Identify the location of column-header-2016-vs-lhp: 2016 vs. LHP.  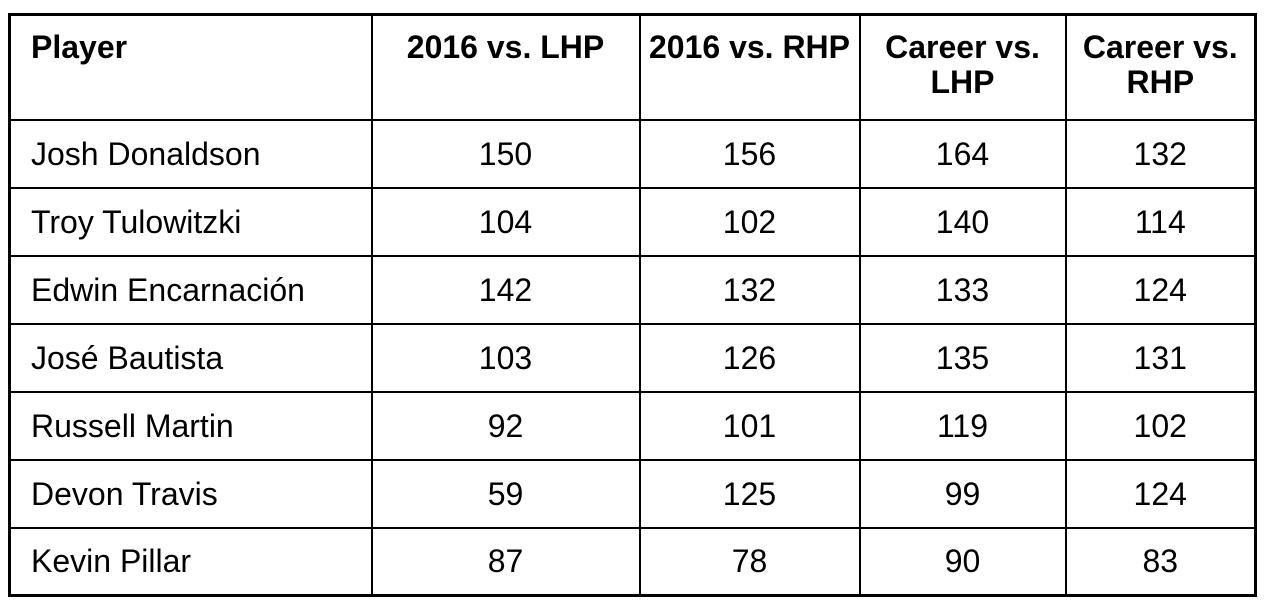
(505, 67).